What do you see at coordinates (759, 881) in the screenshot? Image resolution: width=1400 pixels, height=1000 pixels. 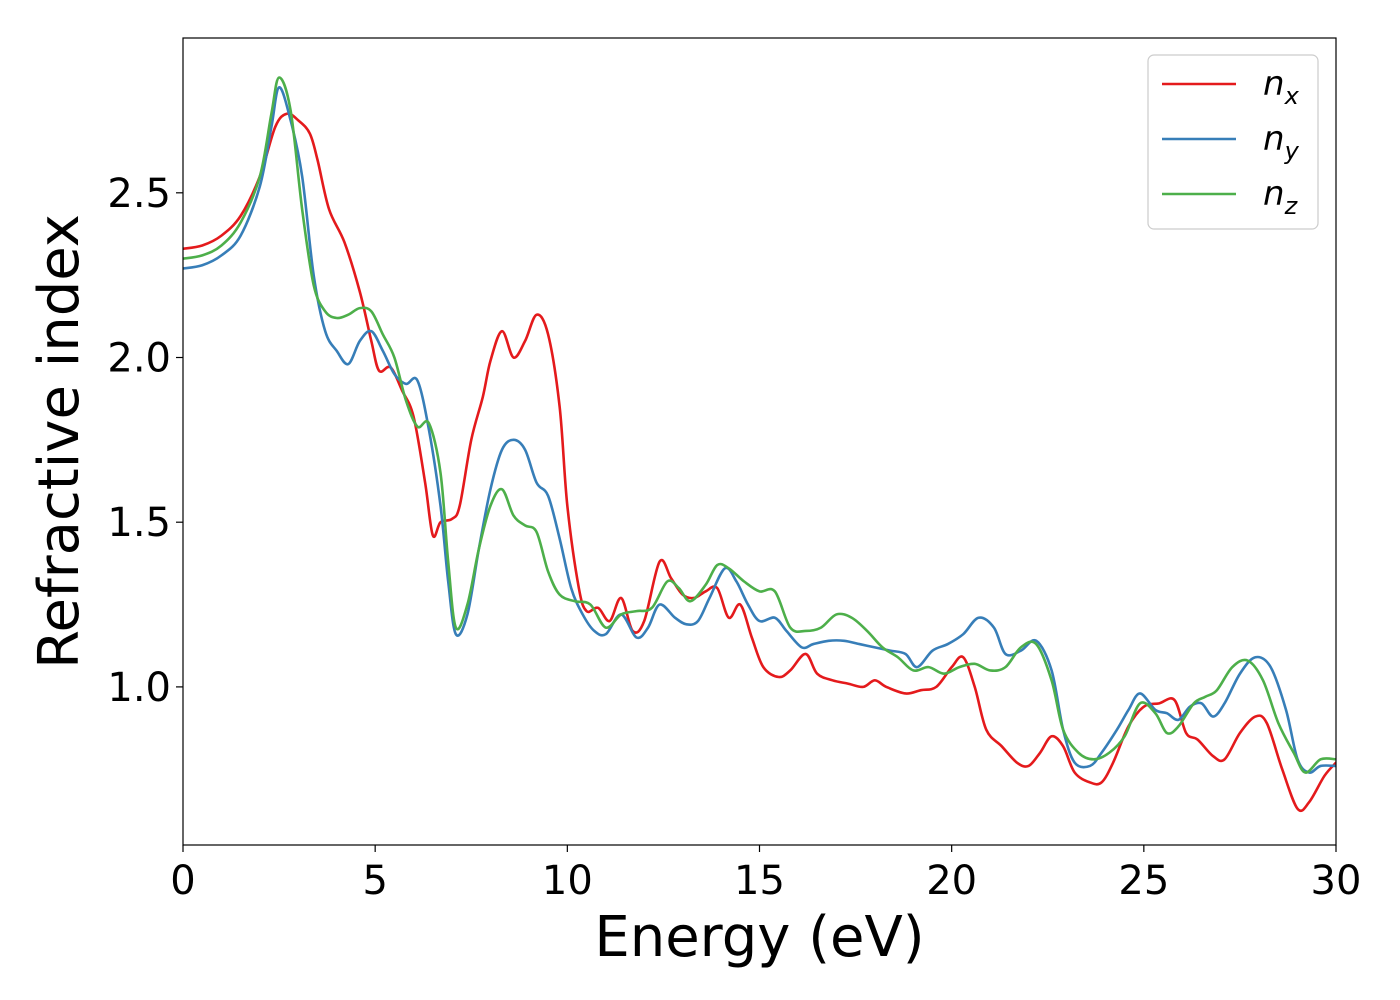 I see `x-tick-label: 15` at bounding box center [759, 881].